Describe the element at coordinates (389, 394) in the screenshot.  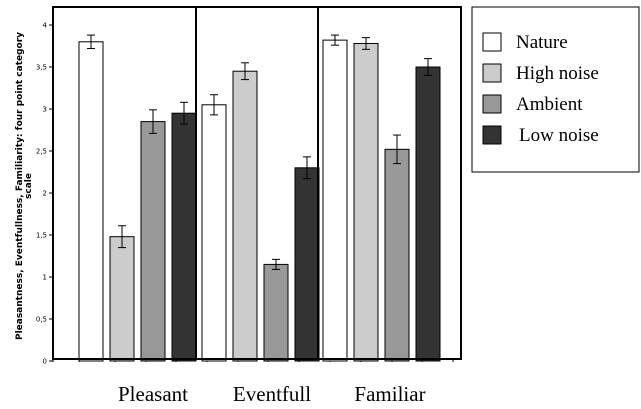
I see `category-label-familiar: Familiar` at that location.